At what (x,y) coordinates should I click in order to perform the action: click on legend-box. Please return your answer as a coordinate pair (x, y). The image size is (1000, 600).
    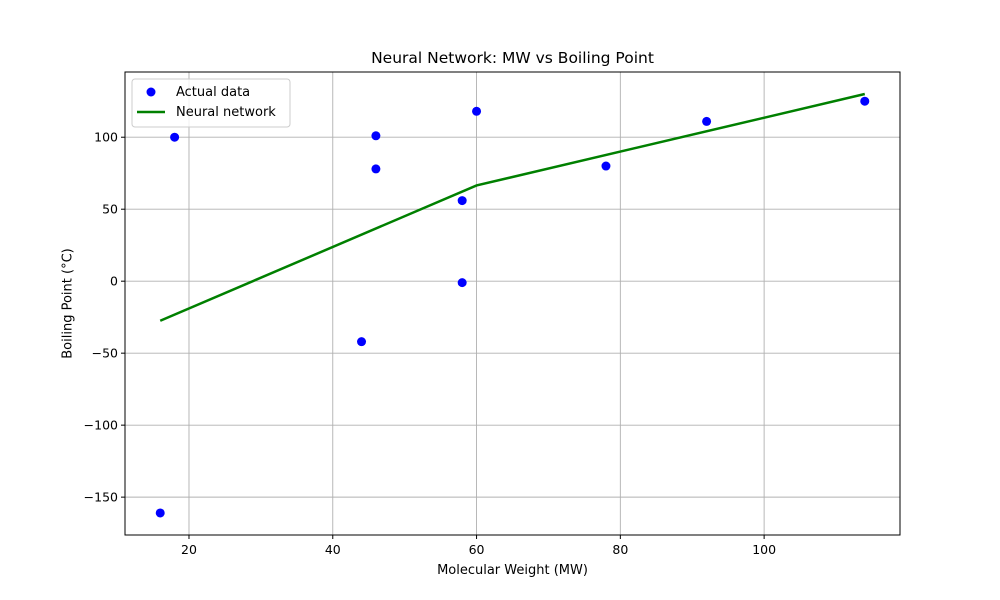
    Looking at the image, I should click on (211, 103).